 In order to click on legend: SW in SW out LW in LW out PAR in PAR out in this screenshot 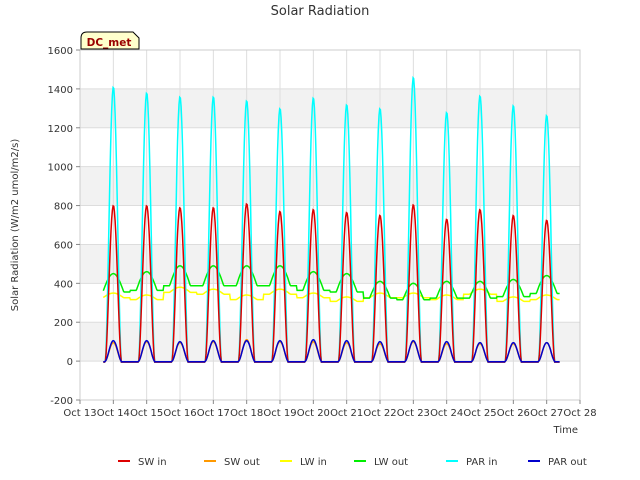, I will do `click(352, 462)`.